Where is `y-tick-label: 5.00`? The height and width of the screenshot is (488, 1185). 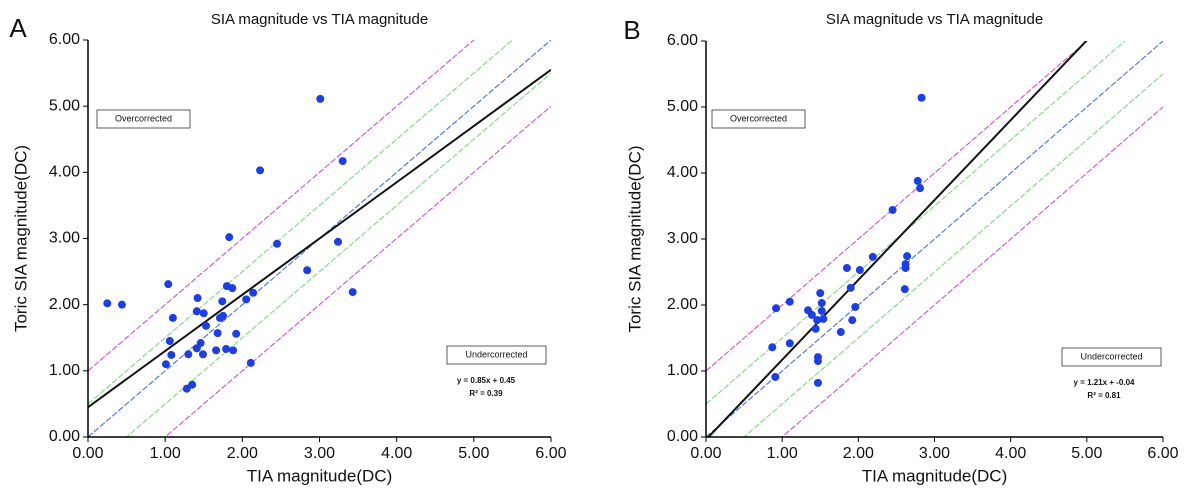 y-tick-label: 5.00 is located at coordinates (682, 106).